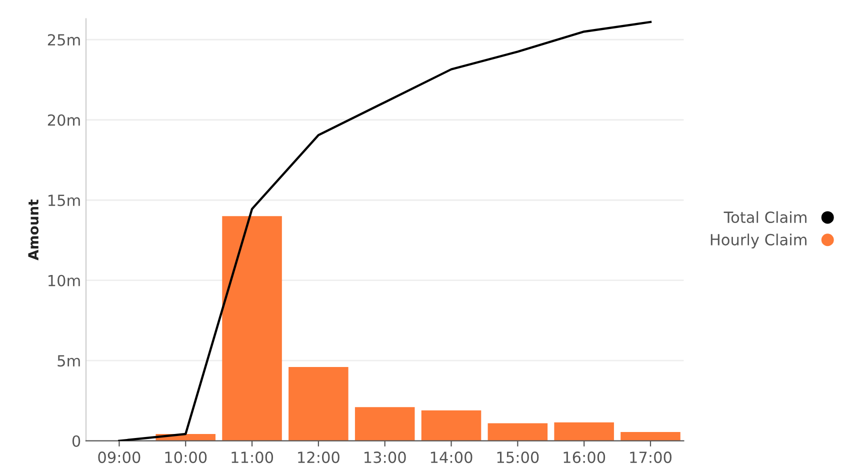 The width and height of the screenshot is (860, 469). What do you see at coordinates (765, 217) in the screenshot?
I see `legend-label: Total Claim` at bounding box center [765, 217].